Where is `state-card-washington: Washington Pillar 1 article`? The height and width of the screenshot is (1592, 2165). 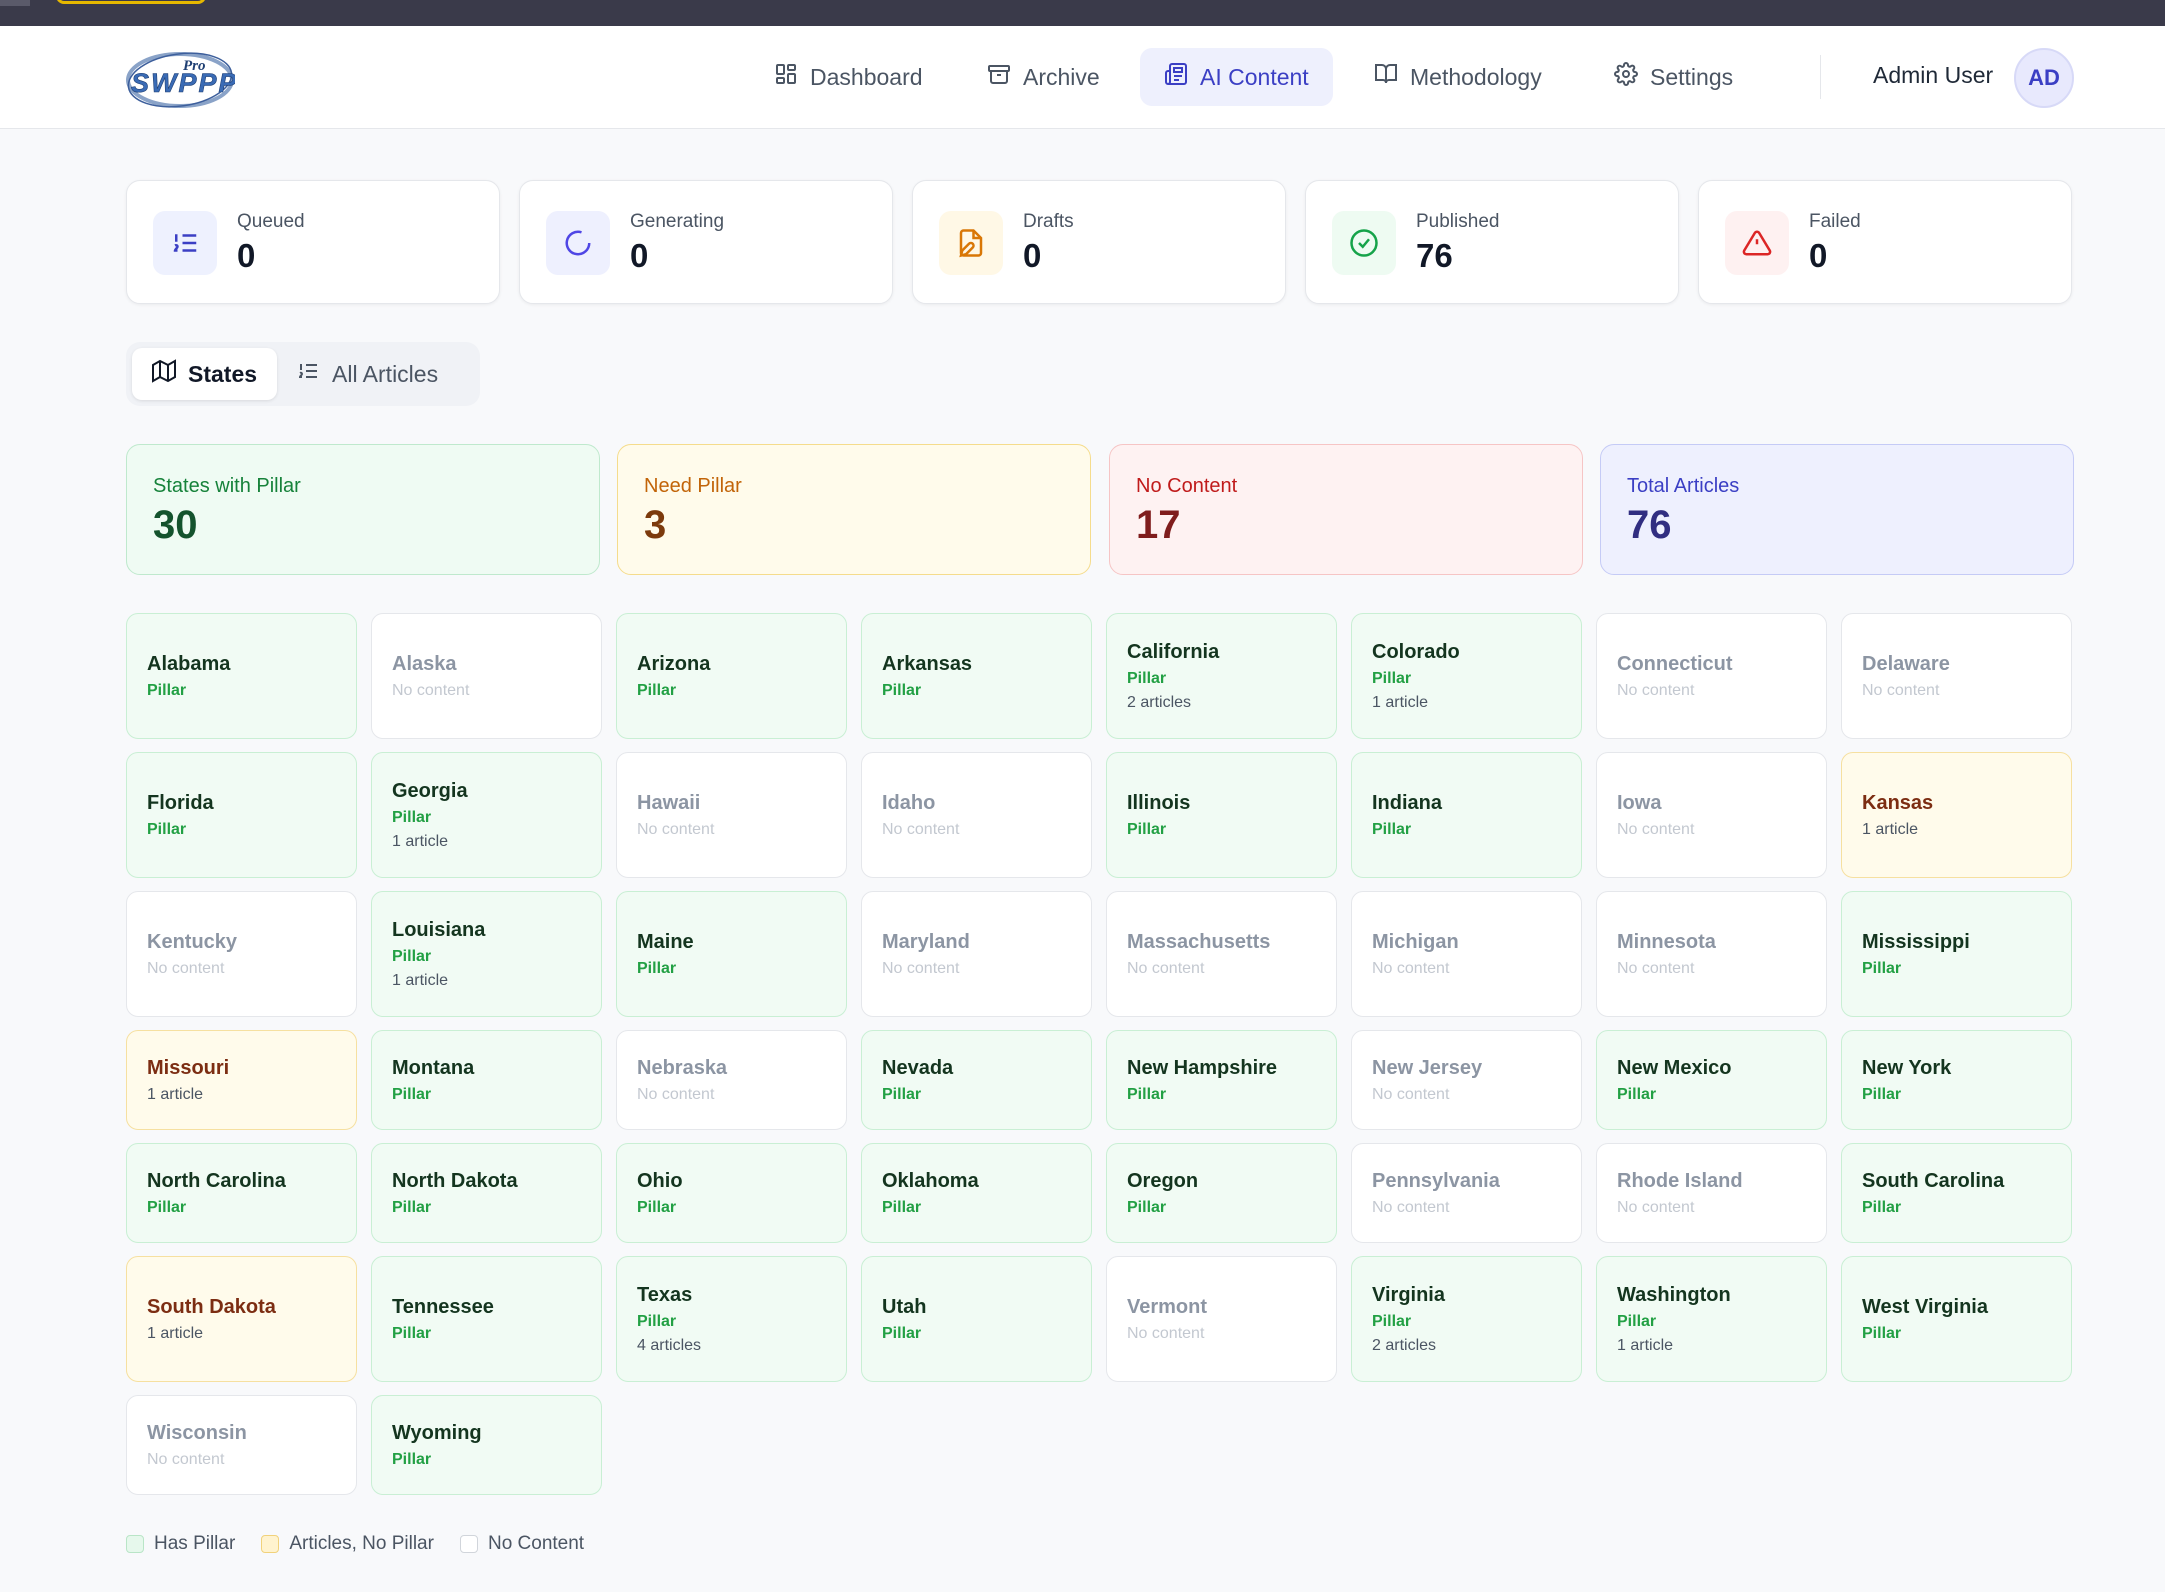
state-card-washington: Washington Pillar 1 article is located at coordinates (1711, 1319).